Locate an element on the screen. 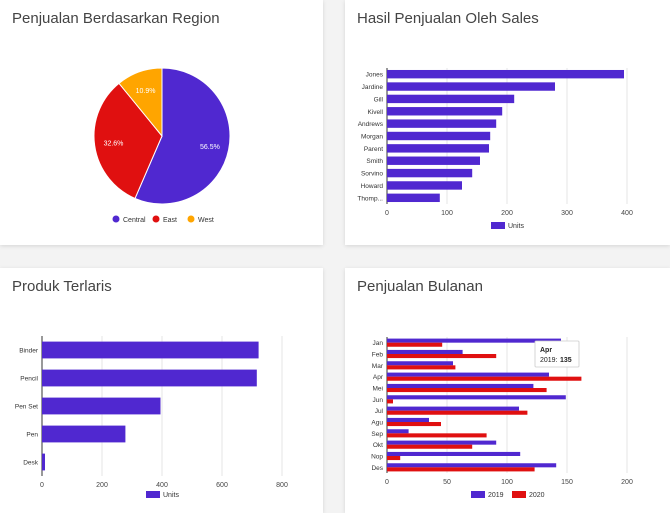 Image resolution: width=670 pixels, height=513 pixels. y-tick-label: Mar is located at coordinates (378, 366).